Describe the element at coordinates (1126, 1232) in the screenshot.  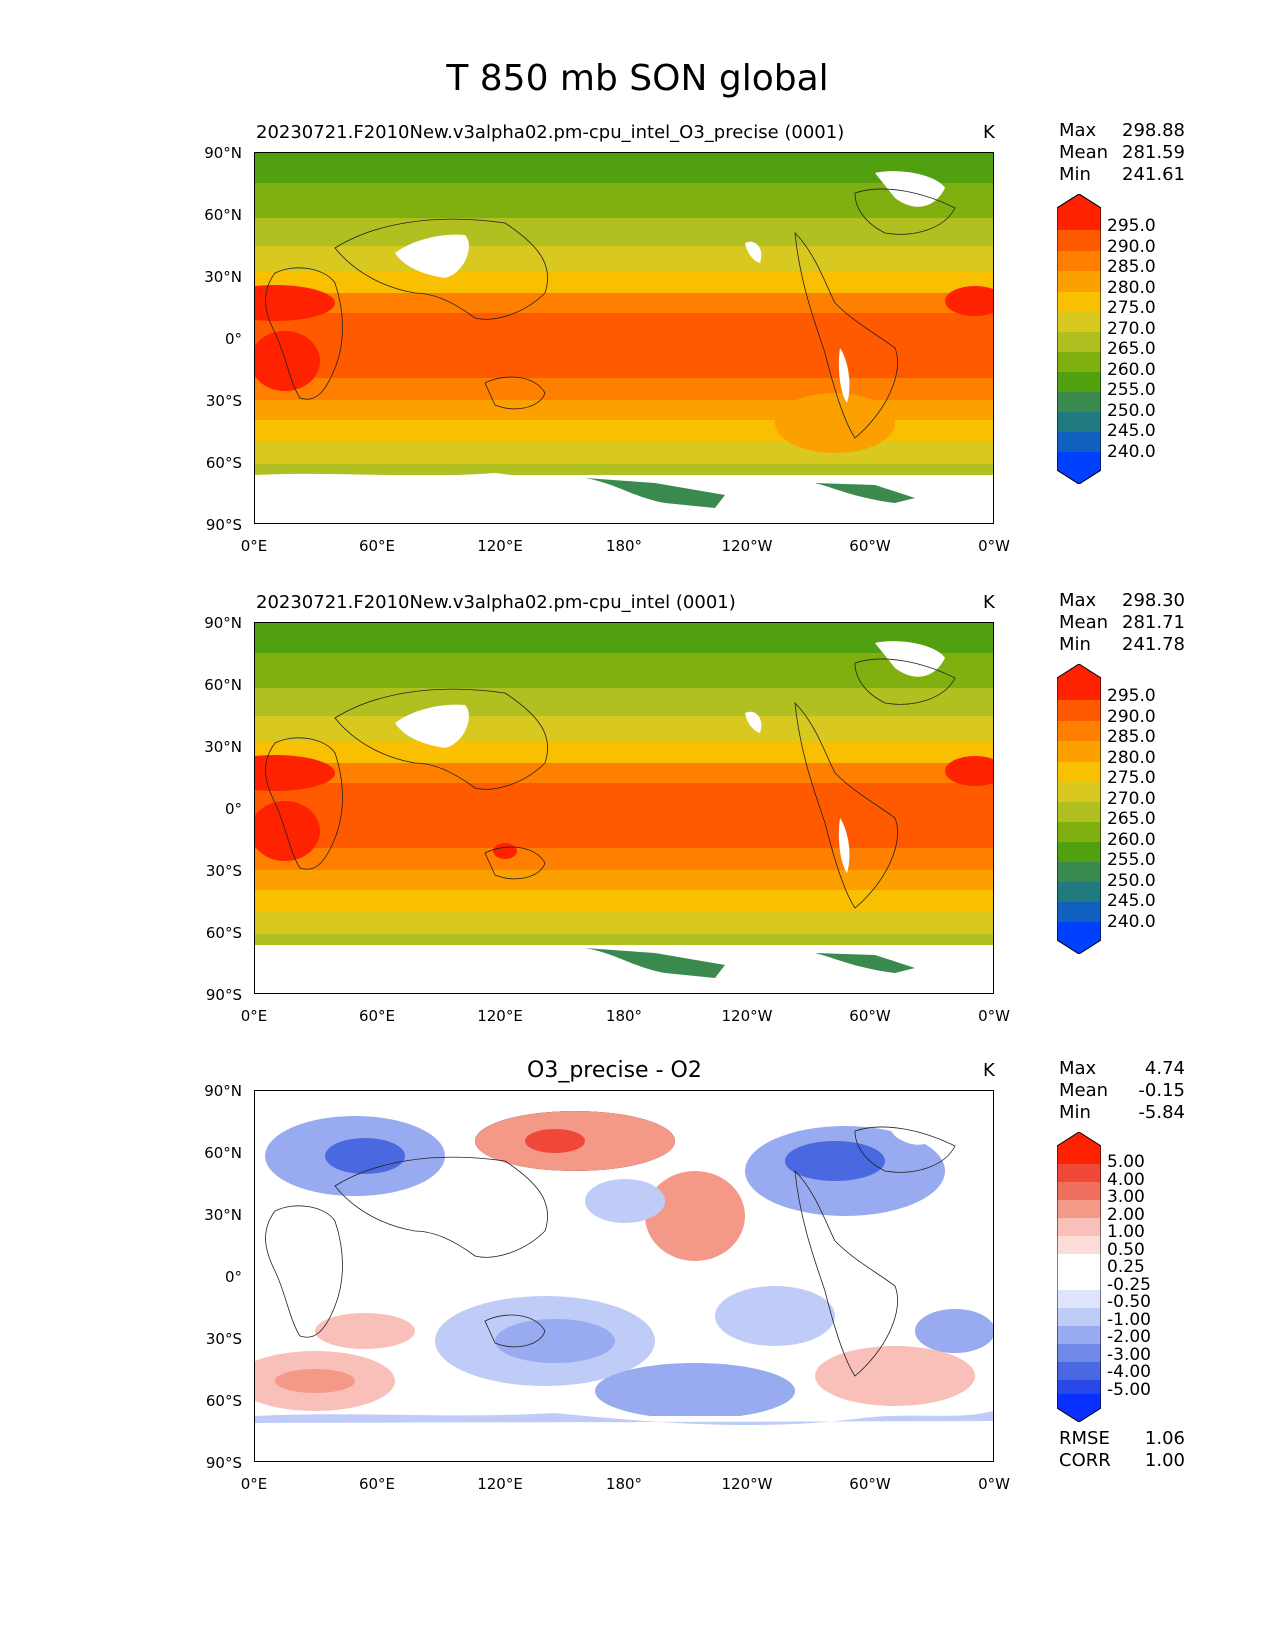
I see `cb-label: 1.00` at that location.